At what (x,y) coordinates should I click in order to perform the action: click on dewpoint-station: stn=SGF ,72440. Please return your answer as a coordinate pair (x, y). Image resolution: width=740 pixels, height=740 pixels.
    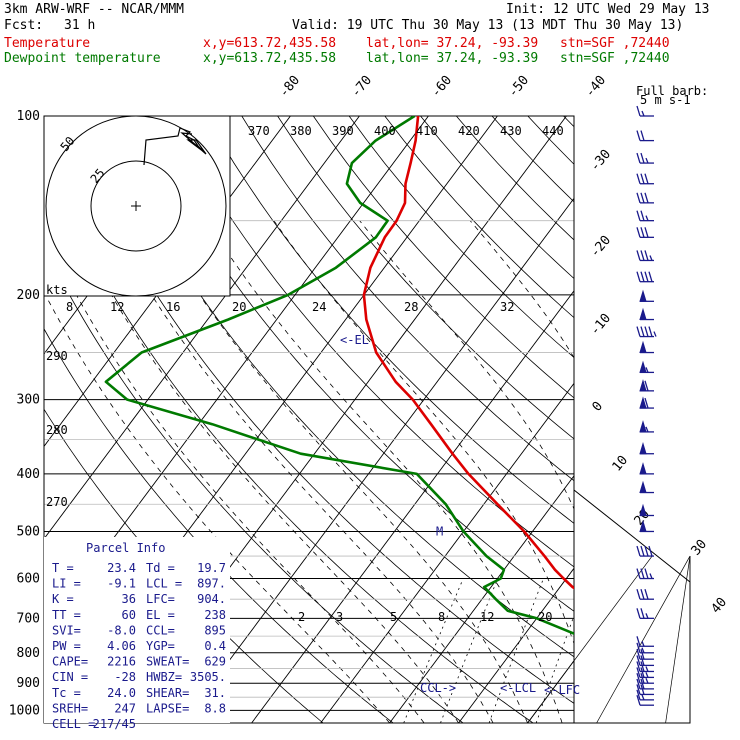
    Looking at the image, I should click on (615, 58).